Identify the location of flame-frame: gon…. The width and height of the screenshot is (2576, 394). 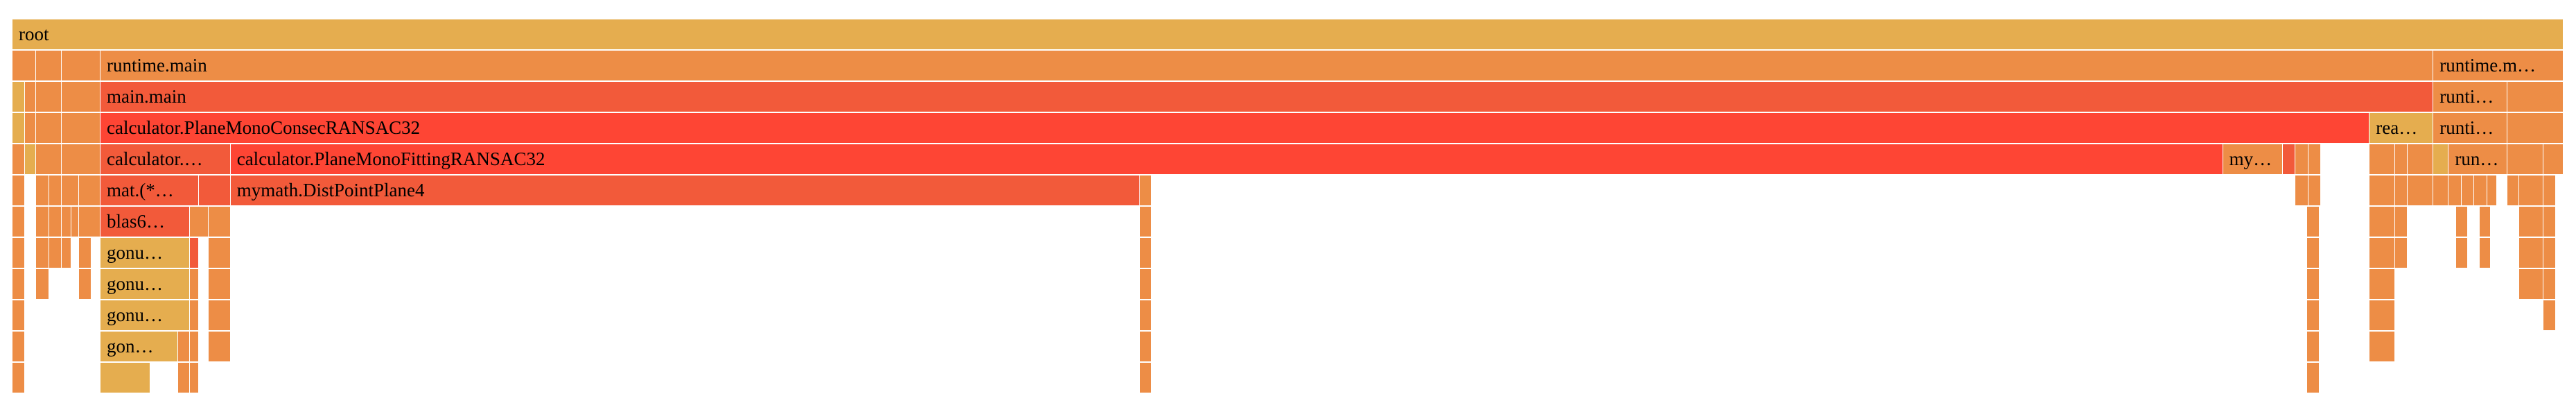
(139, 346).